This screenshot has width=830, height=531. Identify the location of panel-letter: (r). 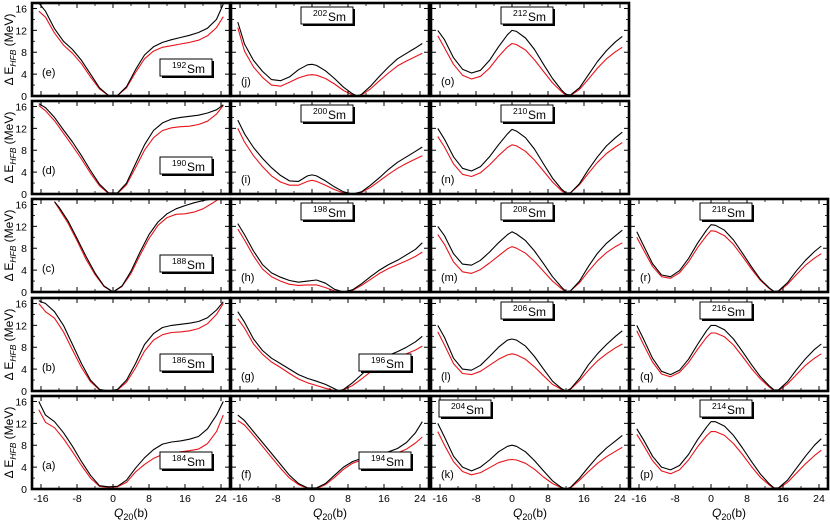
(645, 278).